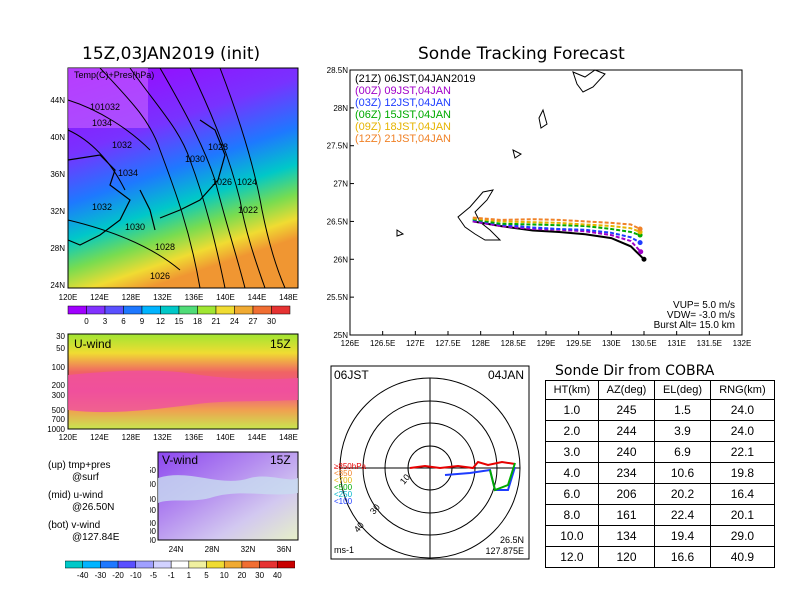  What do you see at coordinates (742, 536) in the screenshot?
I see `table-cell: 29.0` at bounding box center [742, 536].